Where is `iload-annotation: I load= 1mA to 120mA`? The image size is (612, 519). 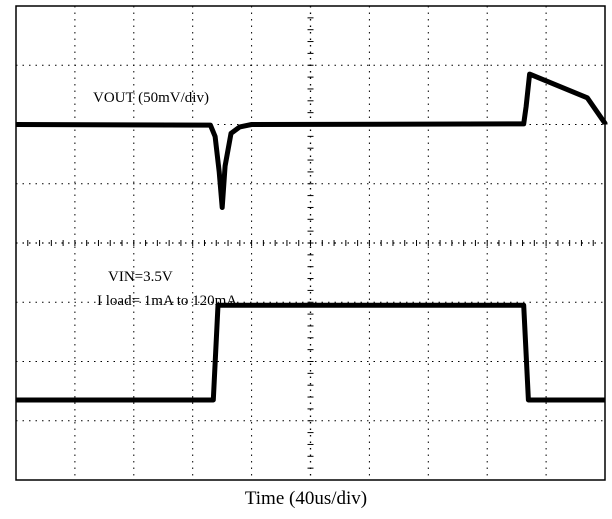
iload-annotation: I load= 1mA to 120mA is located at coordinates (167, 301).